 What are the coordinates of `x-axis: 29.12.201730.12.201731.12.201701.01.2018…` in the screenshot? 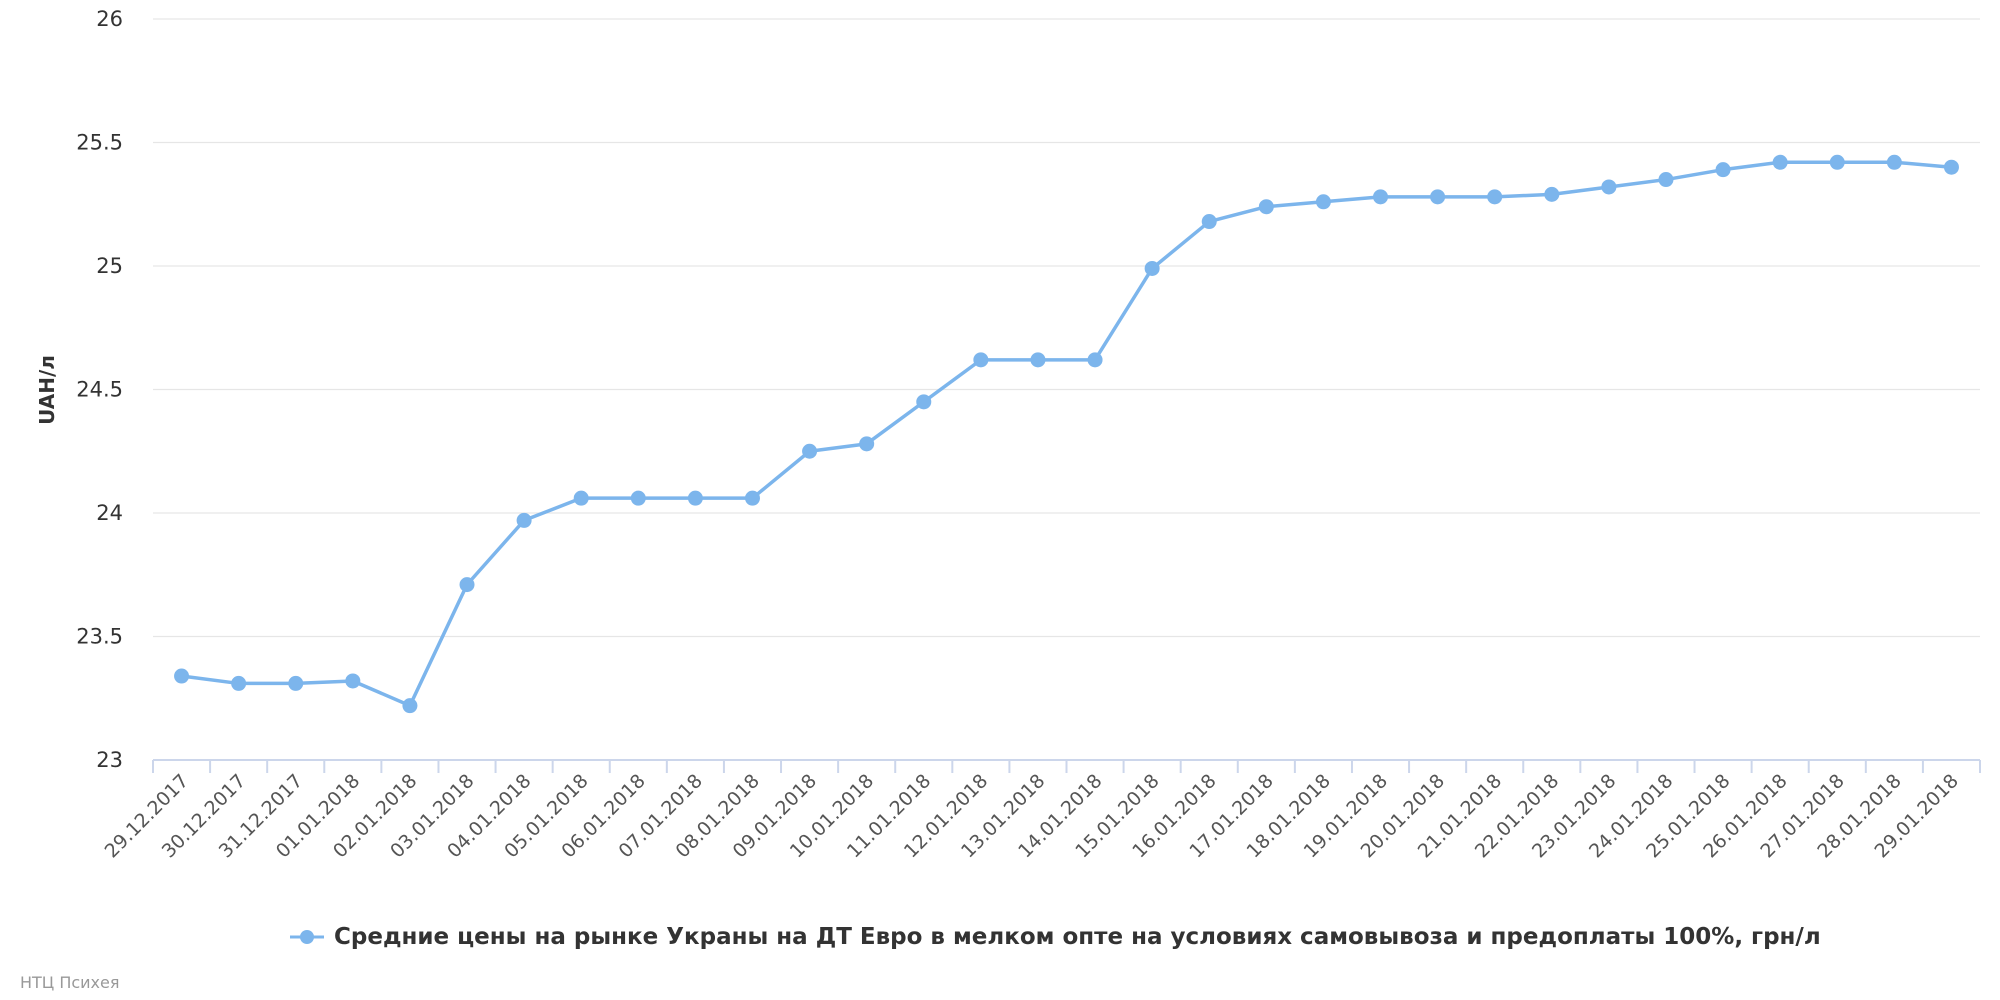 It's located at (1041, 810).